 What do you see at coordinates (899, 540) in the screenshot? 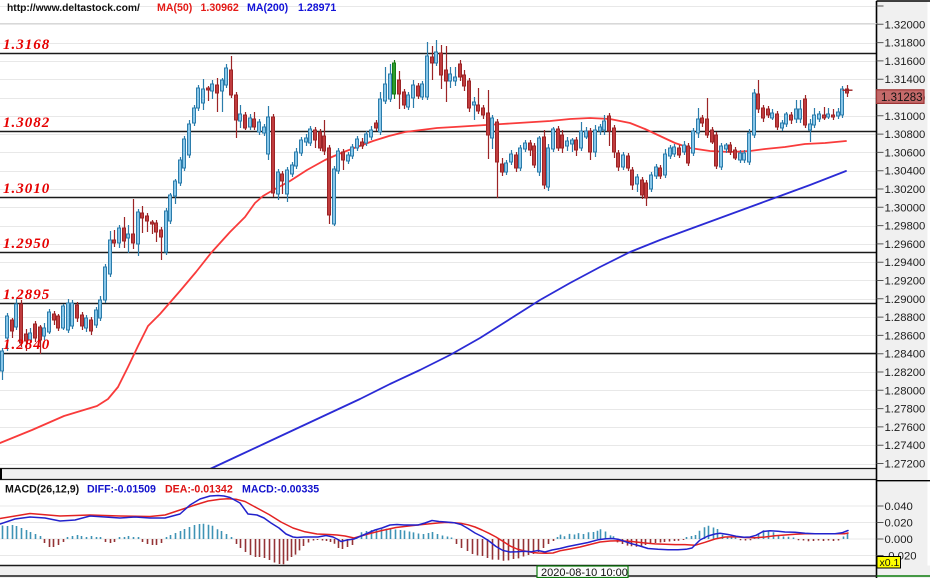
I see `svg-text: 0.000` at bounding box center [899, 540].